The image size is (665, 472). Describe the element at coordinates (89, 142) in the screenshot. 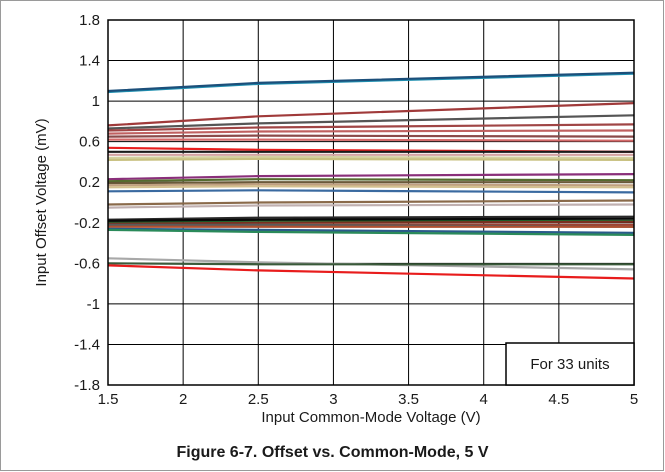

I see `y-tick-label-3: 0.6` at that location.